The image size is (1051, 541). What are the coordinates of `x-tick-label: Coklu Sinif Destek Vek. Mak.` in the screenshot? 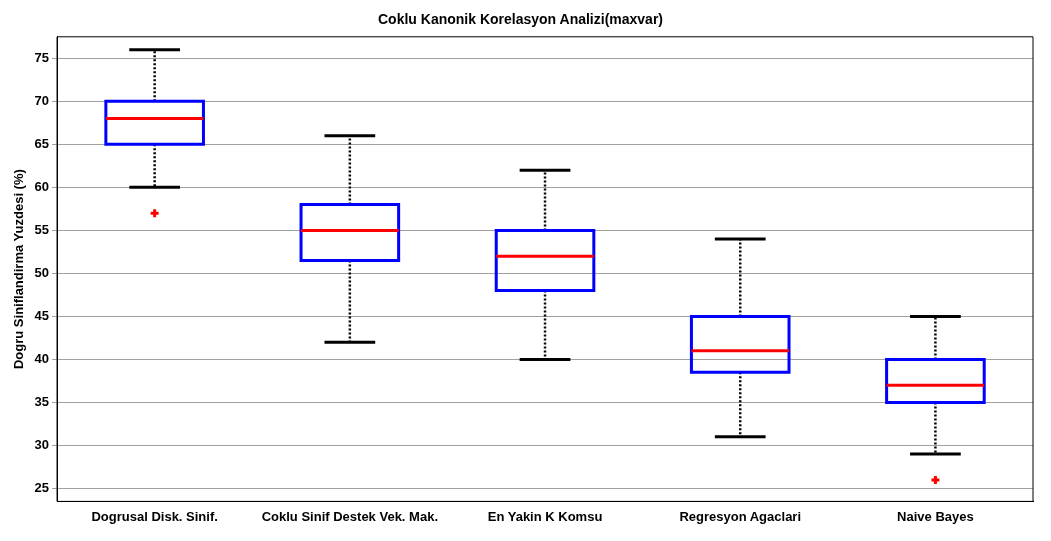 It's located at (349, 516).